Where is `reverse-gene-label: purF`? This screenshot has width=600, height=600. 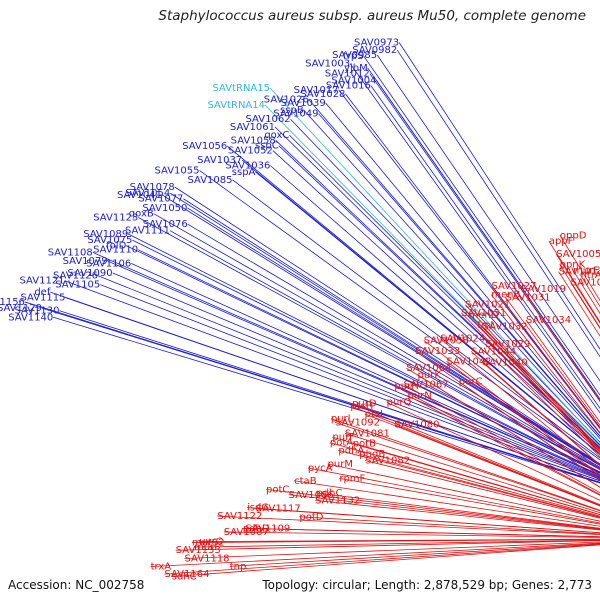
reverse-gene-label: purF is located at coordinates (343, 437).